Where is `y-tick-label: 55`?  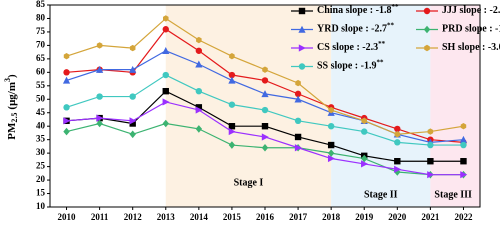
y-tick-label: 55 is located at coordinates (41, 85).